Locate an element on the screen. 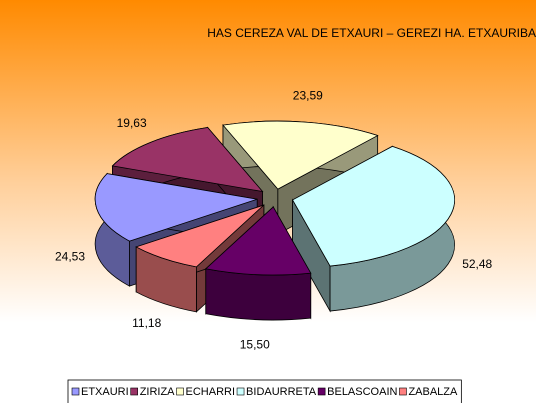  legend-label: ETXAURI is located at coordinates (105, 392).